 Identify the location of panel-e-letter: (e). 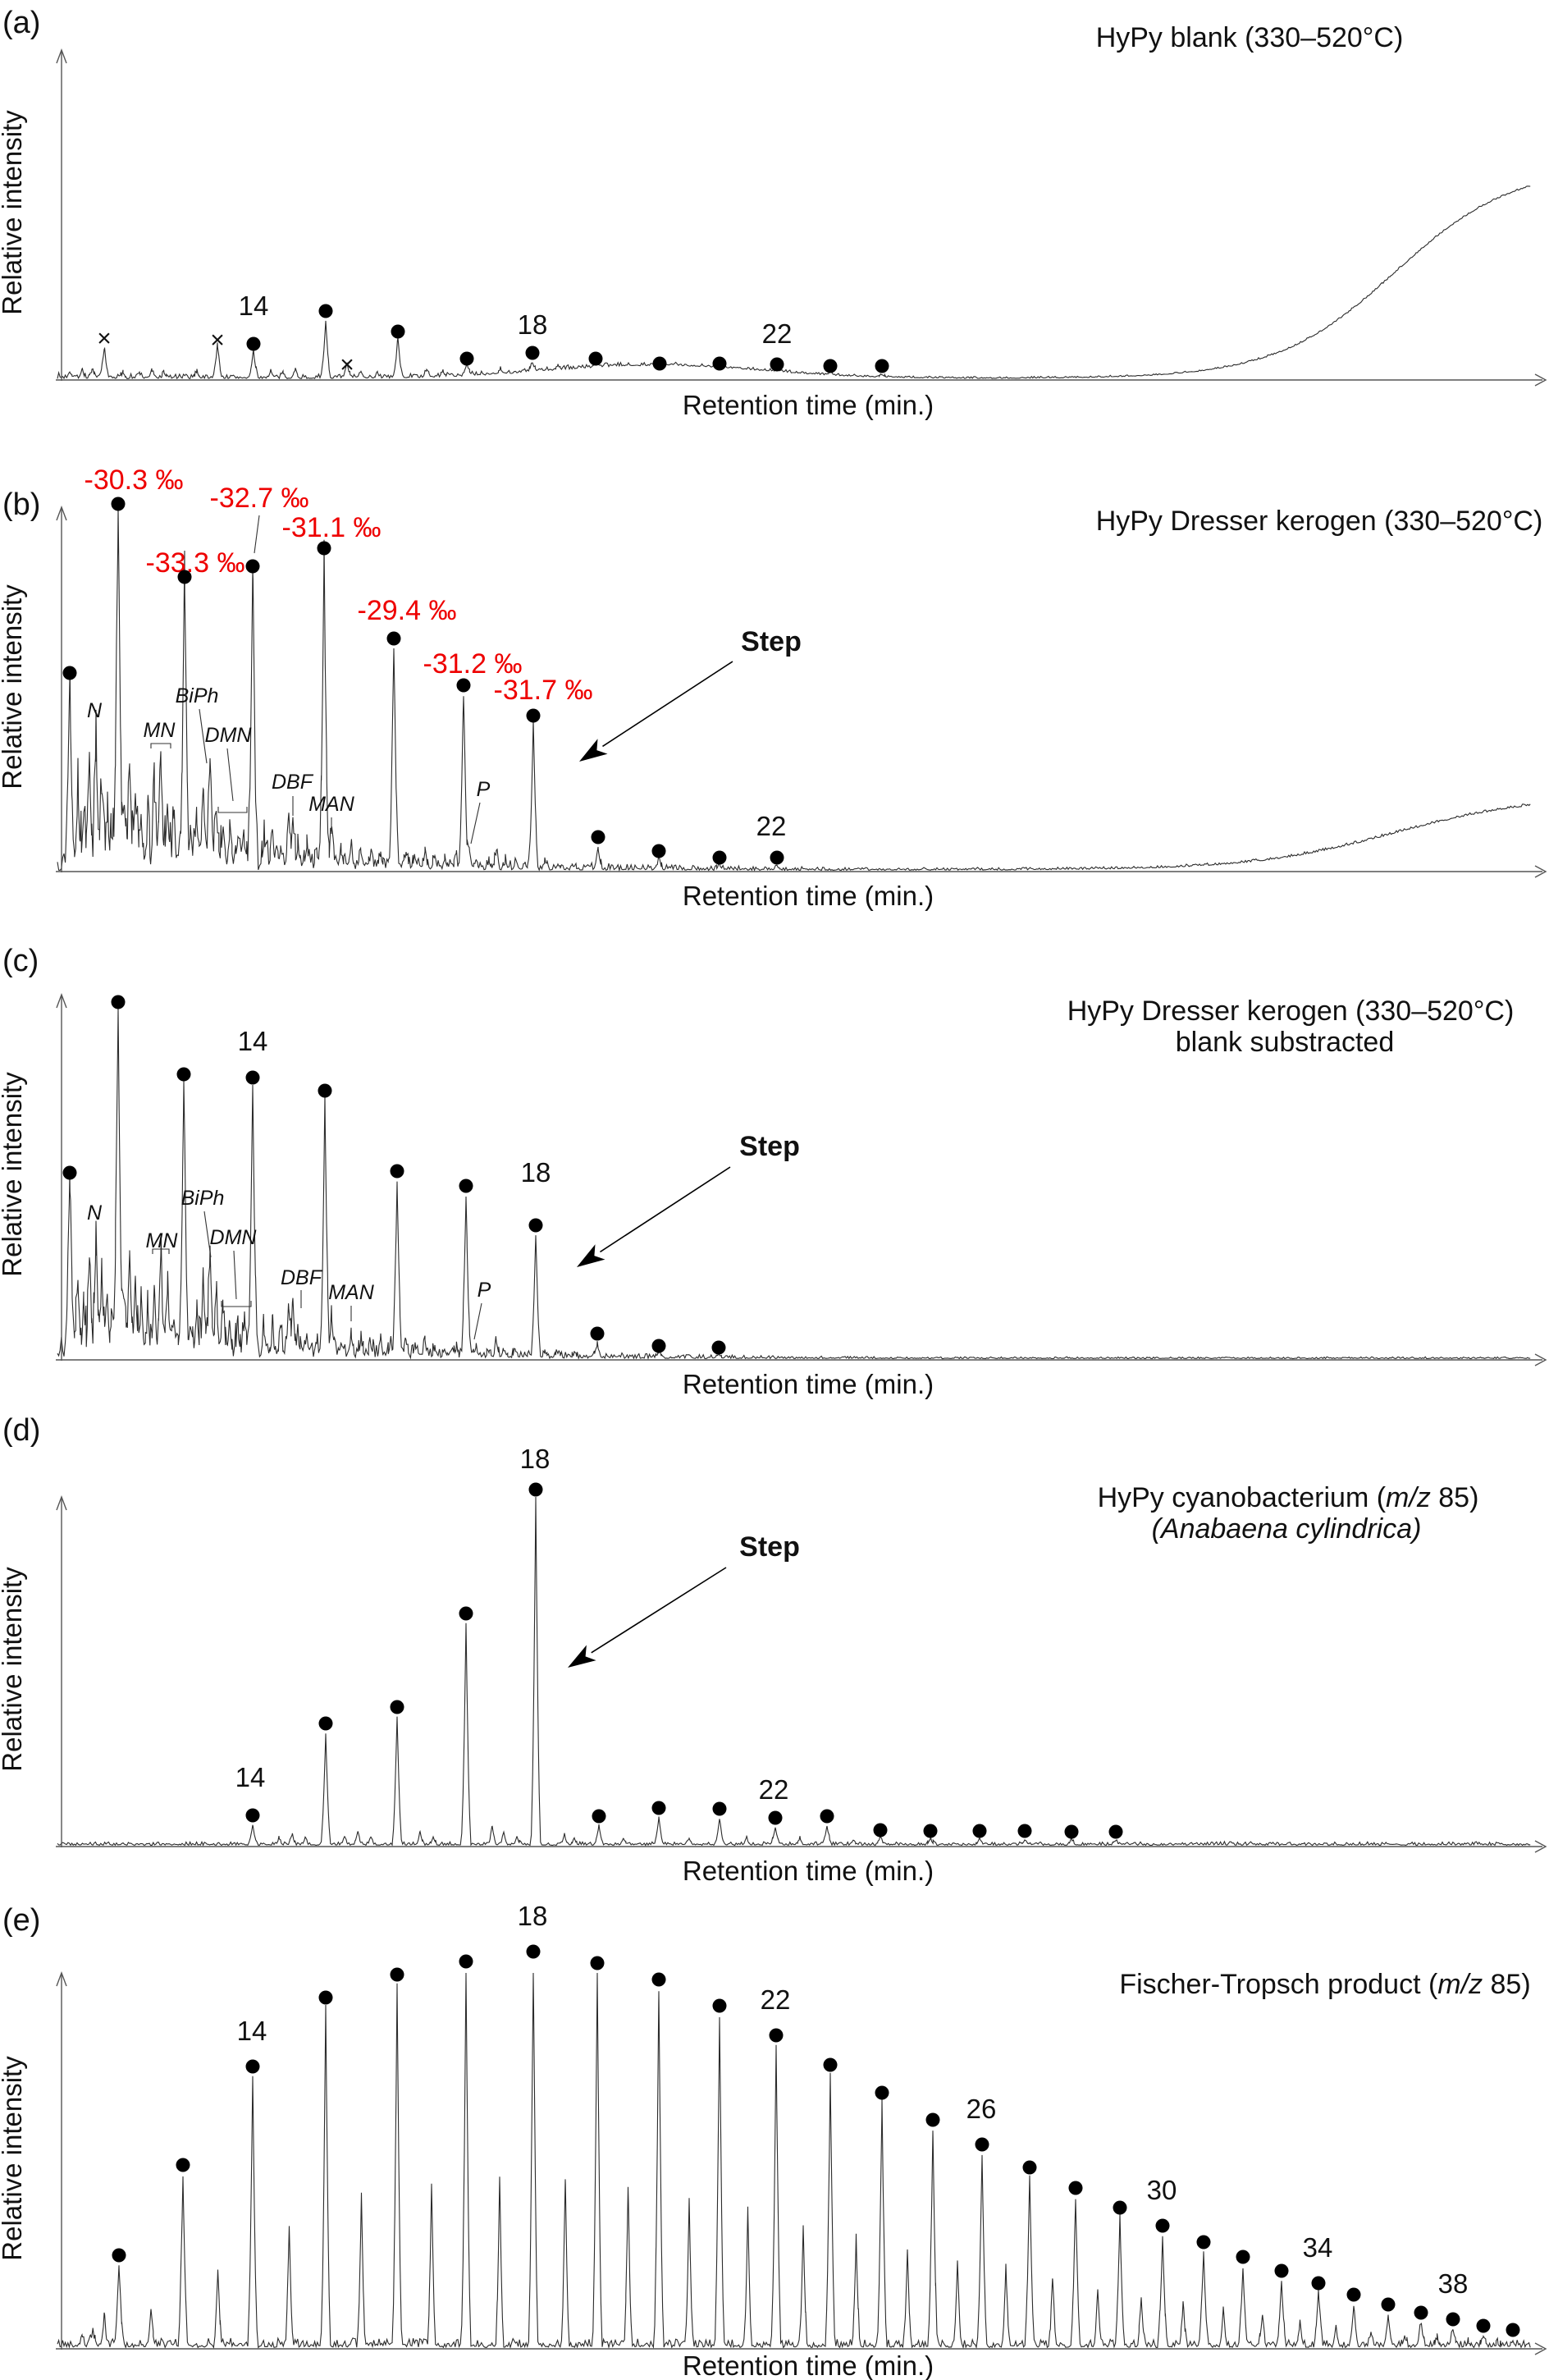
(21, 1920).